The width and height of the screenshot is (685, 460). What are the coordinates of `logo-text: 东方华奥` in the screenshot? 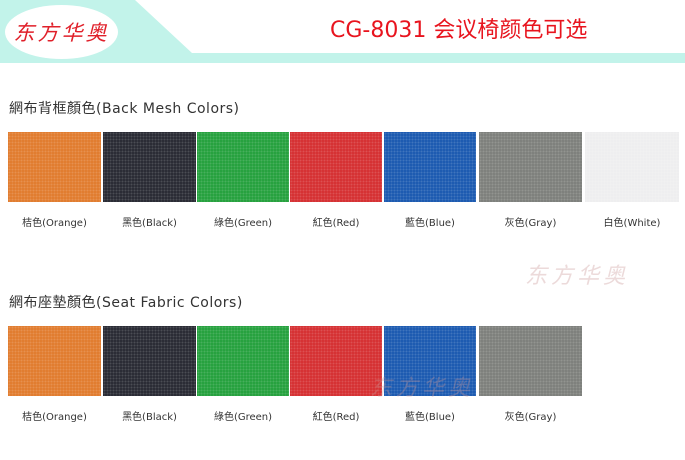 It's located at (61, 33).